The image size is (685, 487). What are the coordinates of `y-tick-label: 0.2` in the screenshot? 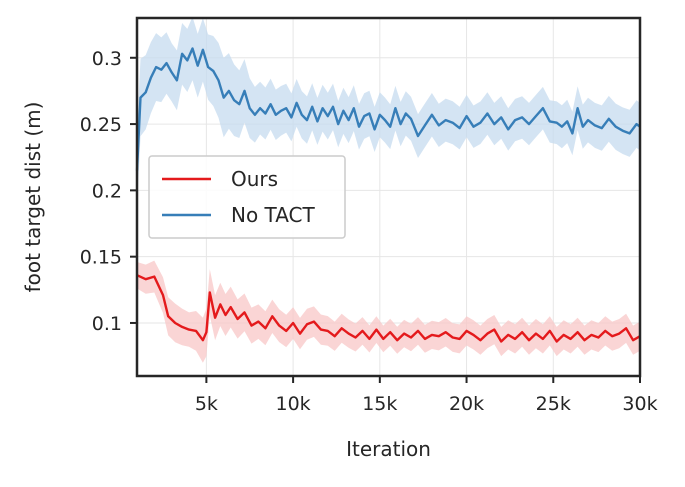 It's located at (107, 191).